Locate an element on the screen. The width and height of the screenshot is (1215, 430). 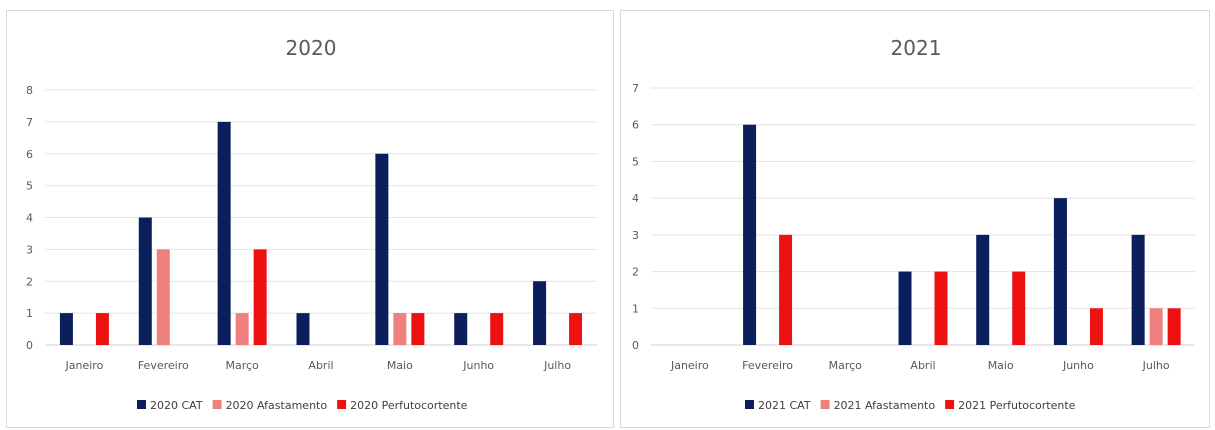
chart-title: 2020 is located at coordinates (311, 48).